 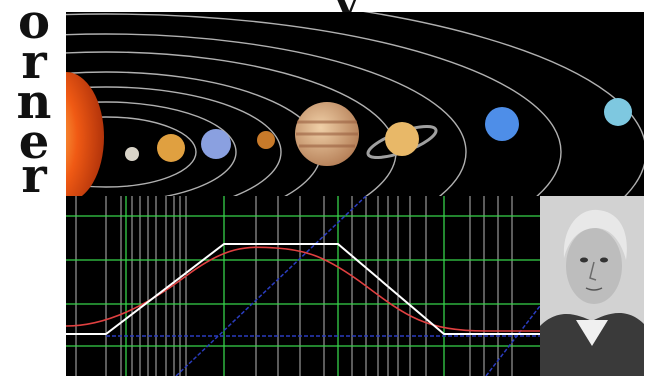 I want to click on planet-mars, so click(x=266, y=140).